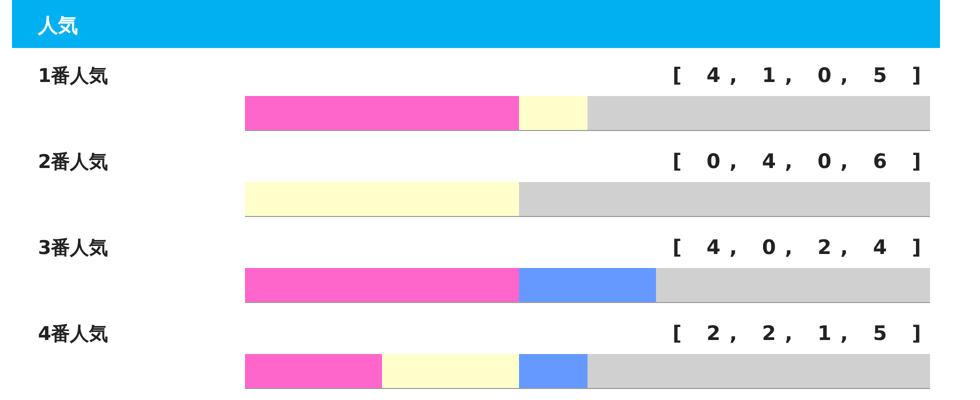  I want to click on y-tick-label: 2番人気, so click(73, 162).